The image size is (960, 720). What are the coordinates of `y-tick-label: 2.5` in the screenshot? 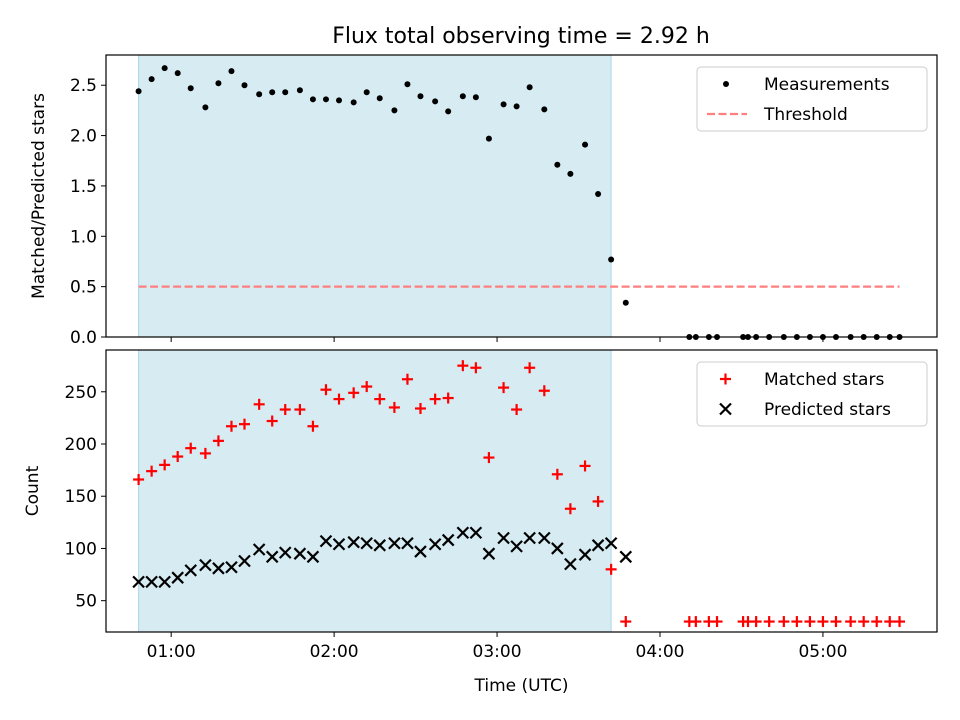 It's located at (83, 86).